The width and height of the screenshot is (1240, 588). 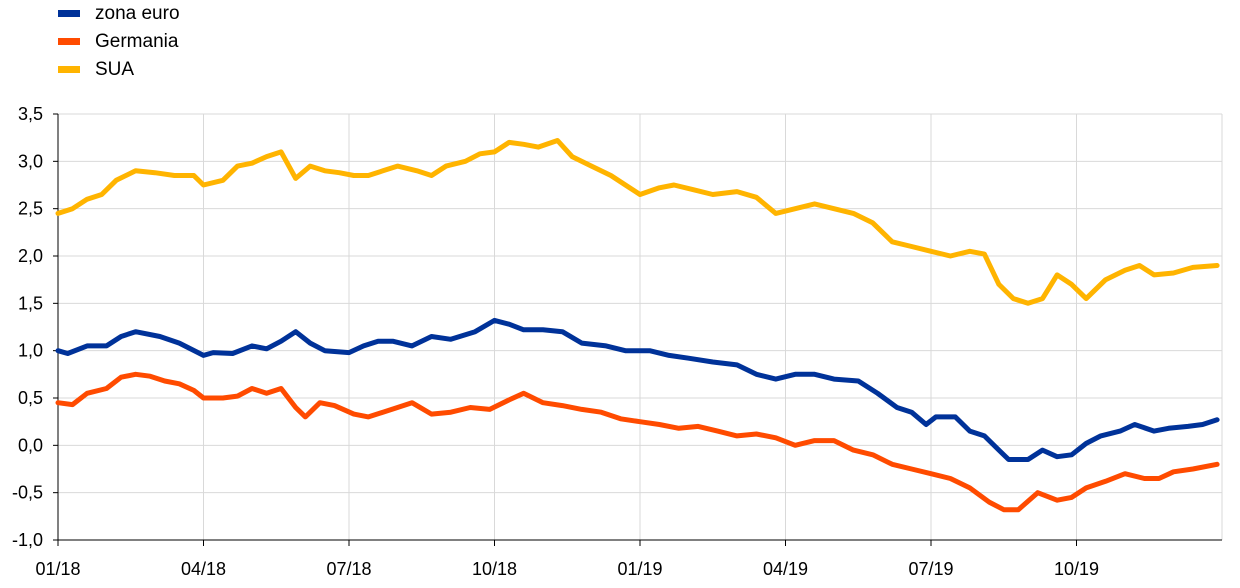 I want to click on legend-swatch-germania, so click(x=69, y=41).